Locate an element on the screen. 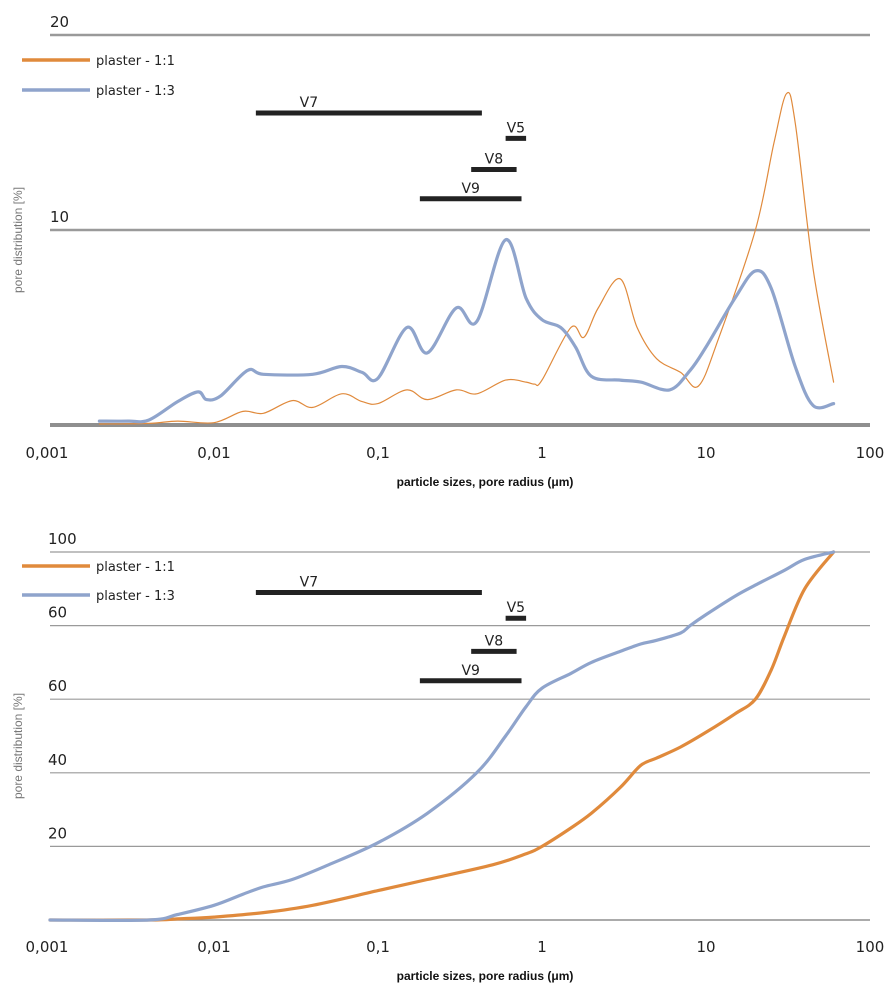 The width and height of the screenshot is (887, 988). y-tick-label: 40 is located at coordinates (57, 760).